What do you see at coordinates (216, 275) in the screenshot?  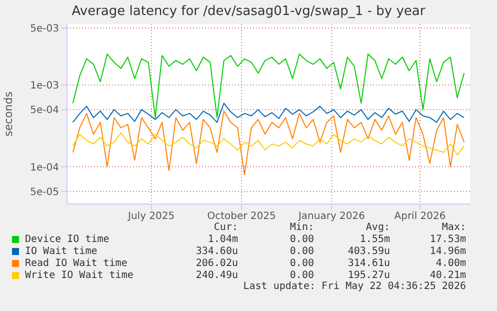 I see `text: 240.49u` at bounding box center [216, 275].